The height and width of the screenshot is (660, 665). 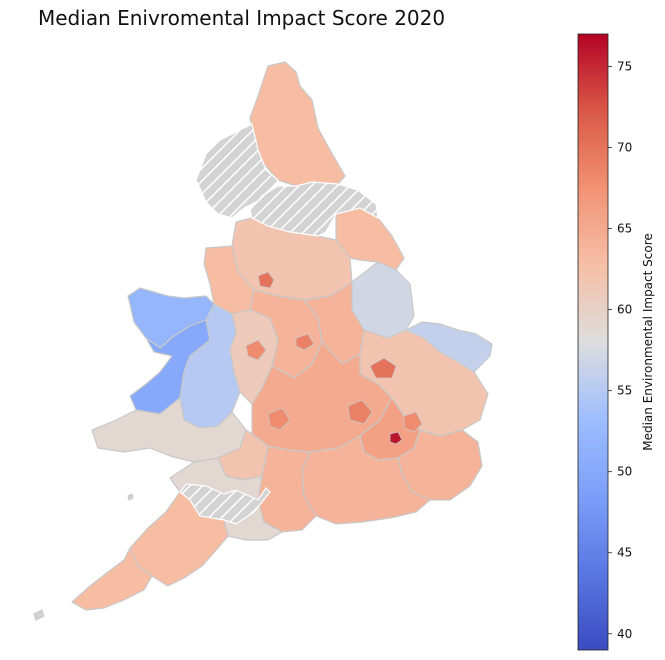 What do you see at coordinates (449, 347) in the screenshot?
I see `norfolk-coast-region` at bounding box center [449, 347].